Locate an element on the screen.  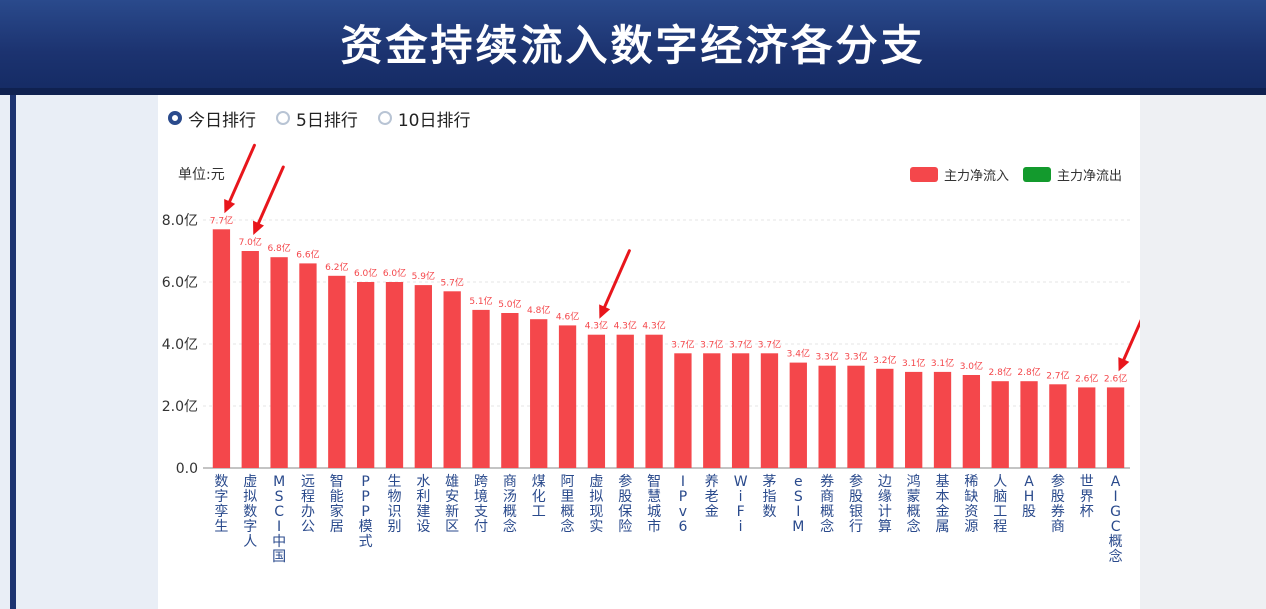
rank-options: 今日排行 5日排行 10日排行 is located at coordinates (319, 118).